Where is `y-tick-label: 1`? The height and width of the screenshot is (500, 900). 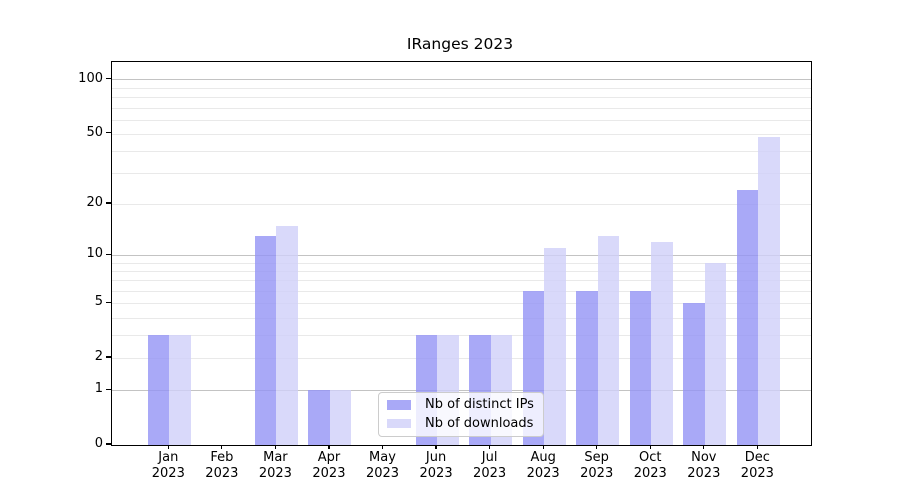
y-tick-label: 1 is located at coordinates (98, 389).